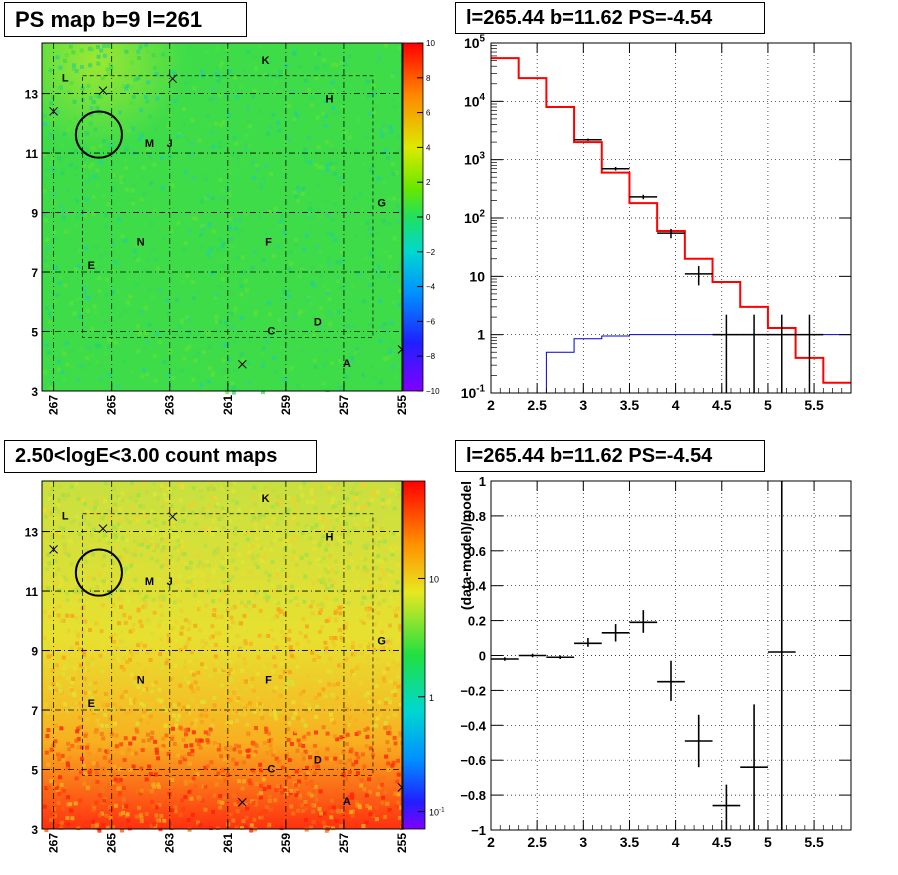  Describe the element at coordinates (65, 517) in the screenshot. I see `source-label: L` at that location.